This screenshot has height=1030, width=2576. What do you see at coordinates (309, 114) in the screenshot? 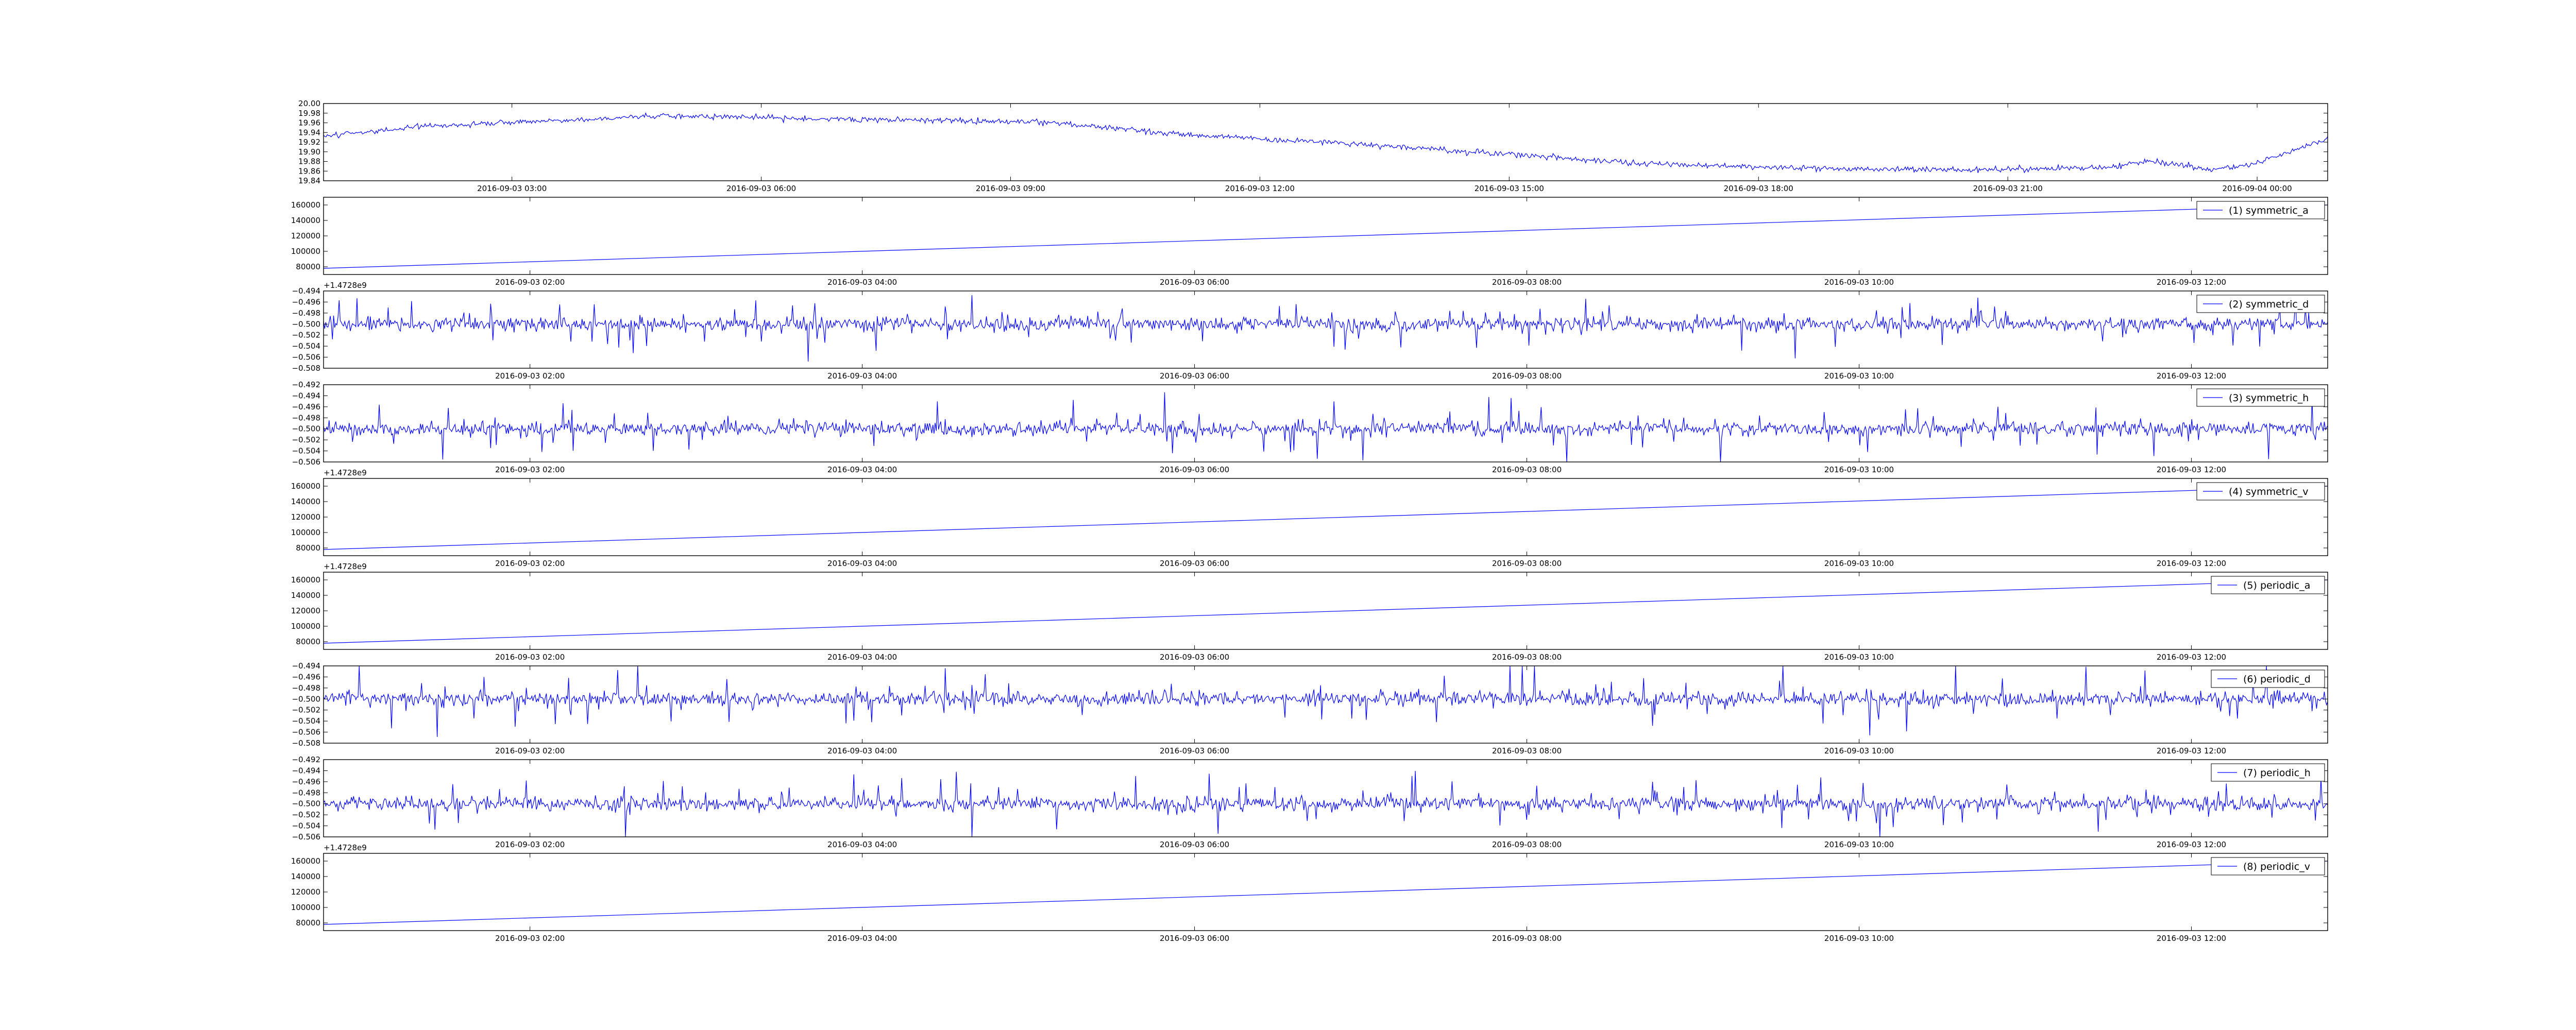
I see `y-tick-label: 19.98` at bounding box center [309, 114].